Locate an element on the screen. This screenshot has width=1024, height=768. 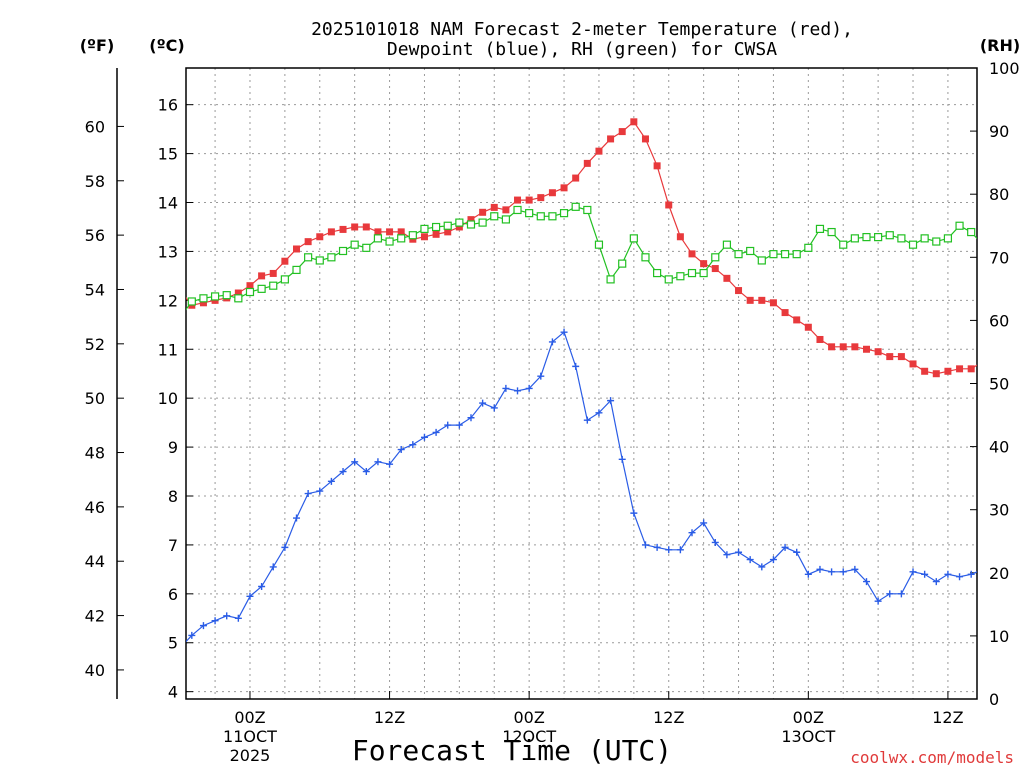
celsius-tick-label: 6 is located at coordinates (173, 594).